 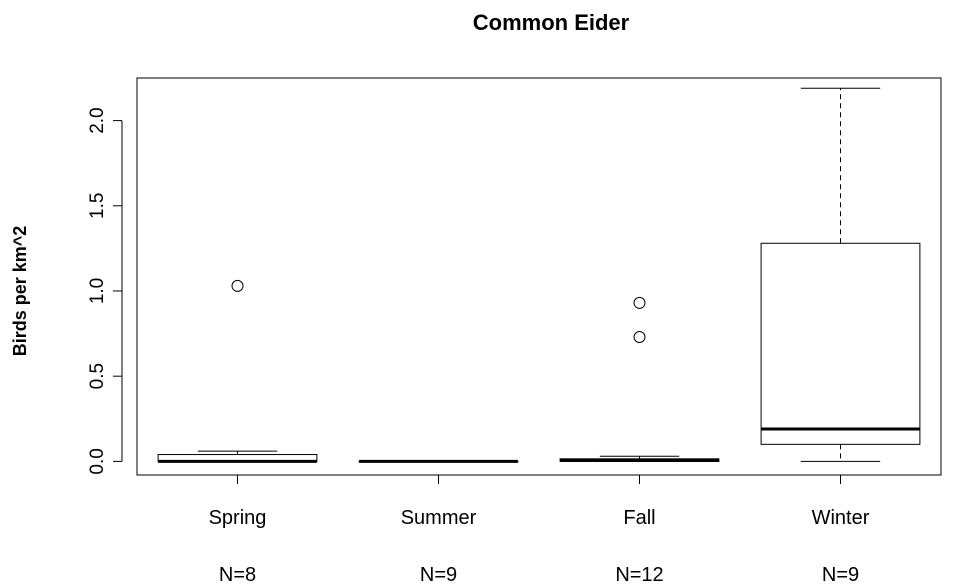 I want to click on y-tick-label: 1.0, so click(x=97, y=291).